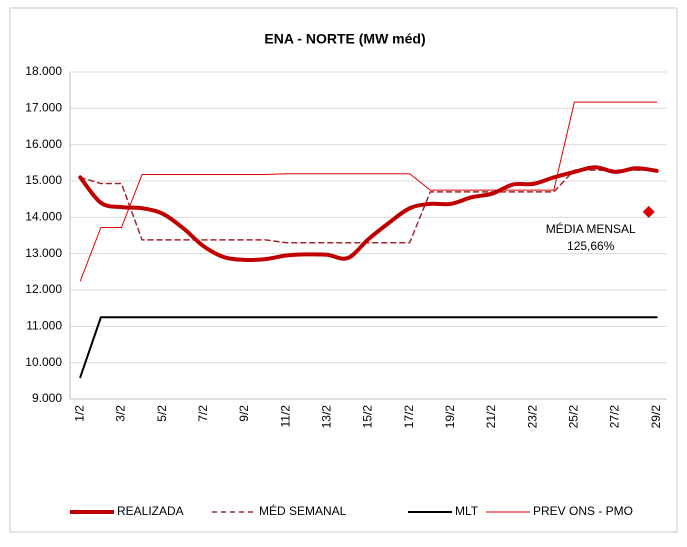  What do you see at coordinates (344, 39) in the screenshot?
I see `chart-title: ENA - NORTE (MW méd)` at bounding box center [344, 39].